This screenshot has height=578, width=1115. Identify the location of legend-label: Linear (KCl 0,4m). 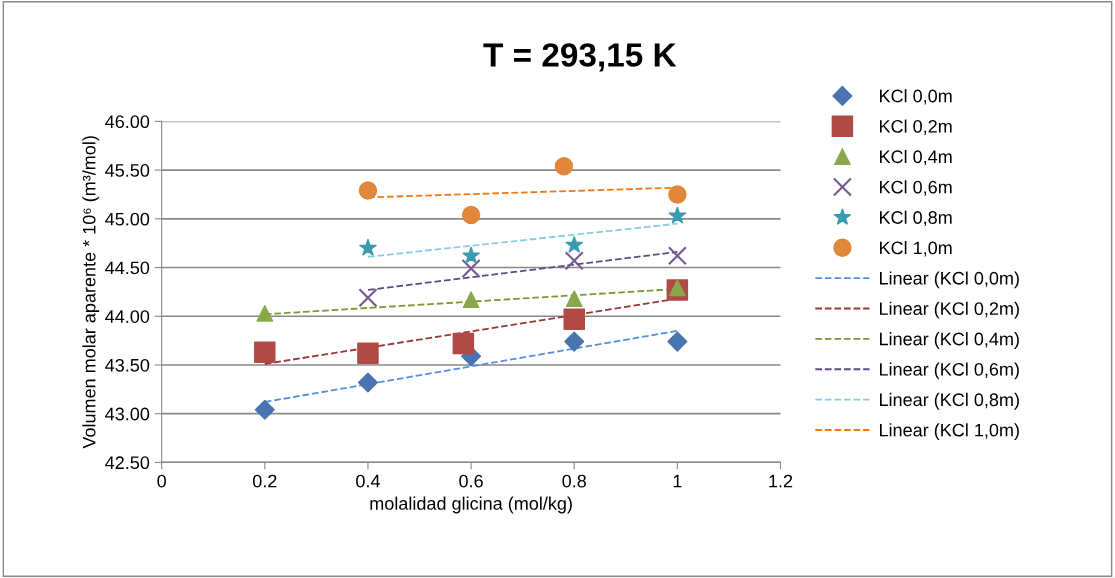
(949, 340).